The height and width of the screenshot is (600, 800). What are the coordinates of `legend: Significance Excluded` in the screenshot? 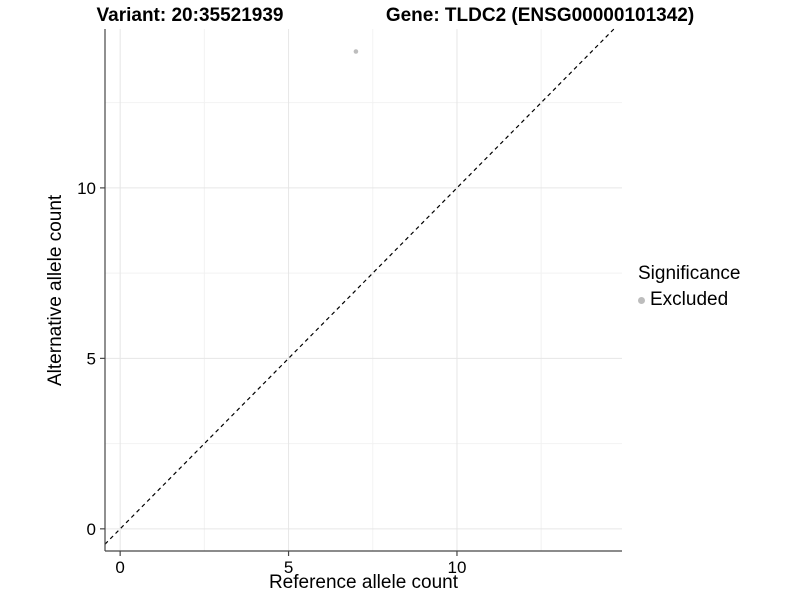 It's located at (689, 287).